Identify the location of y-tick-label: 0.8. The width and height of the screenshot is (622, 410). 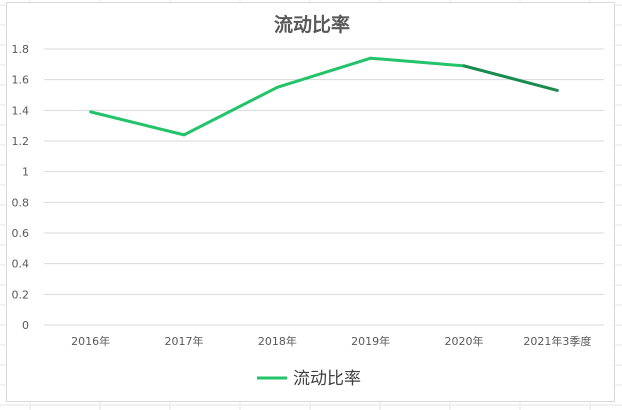
(21, 202).